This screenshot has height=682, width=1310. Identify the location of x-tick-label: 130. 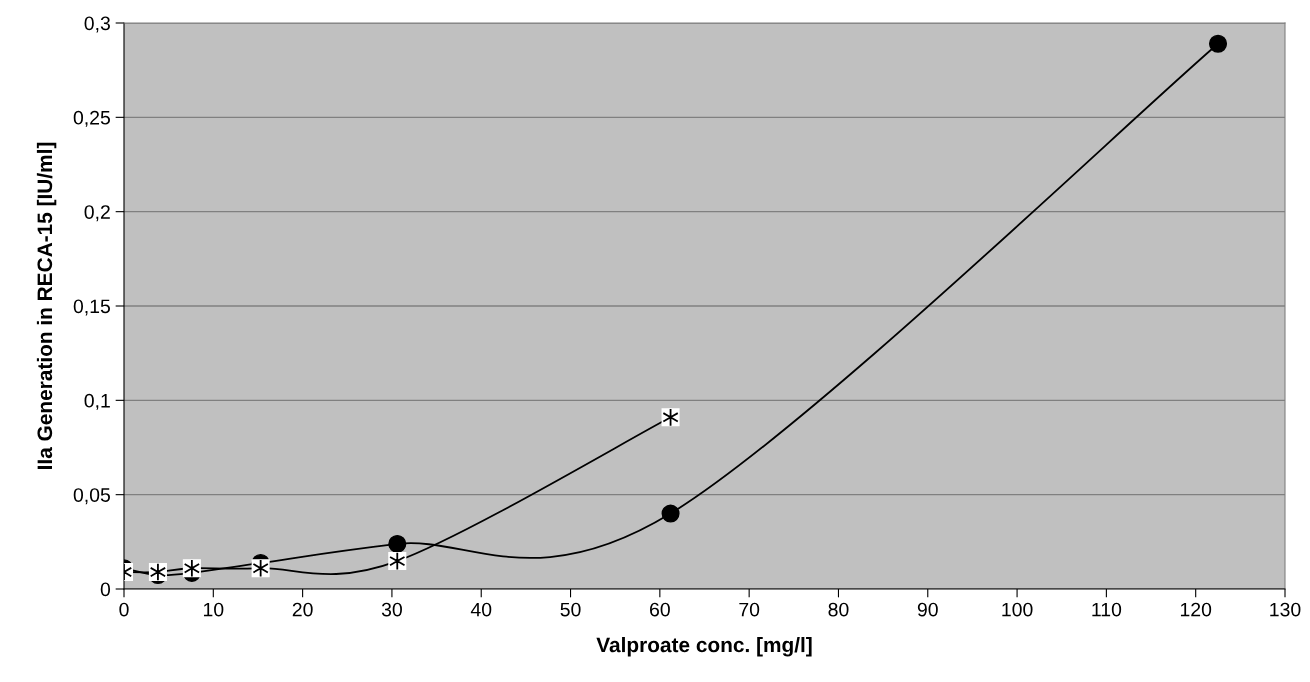
(1285, 609).